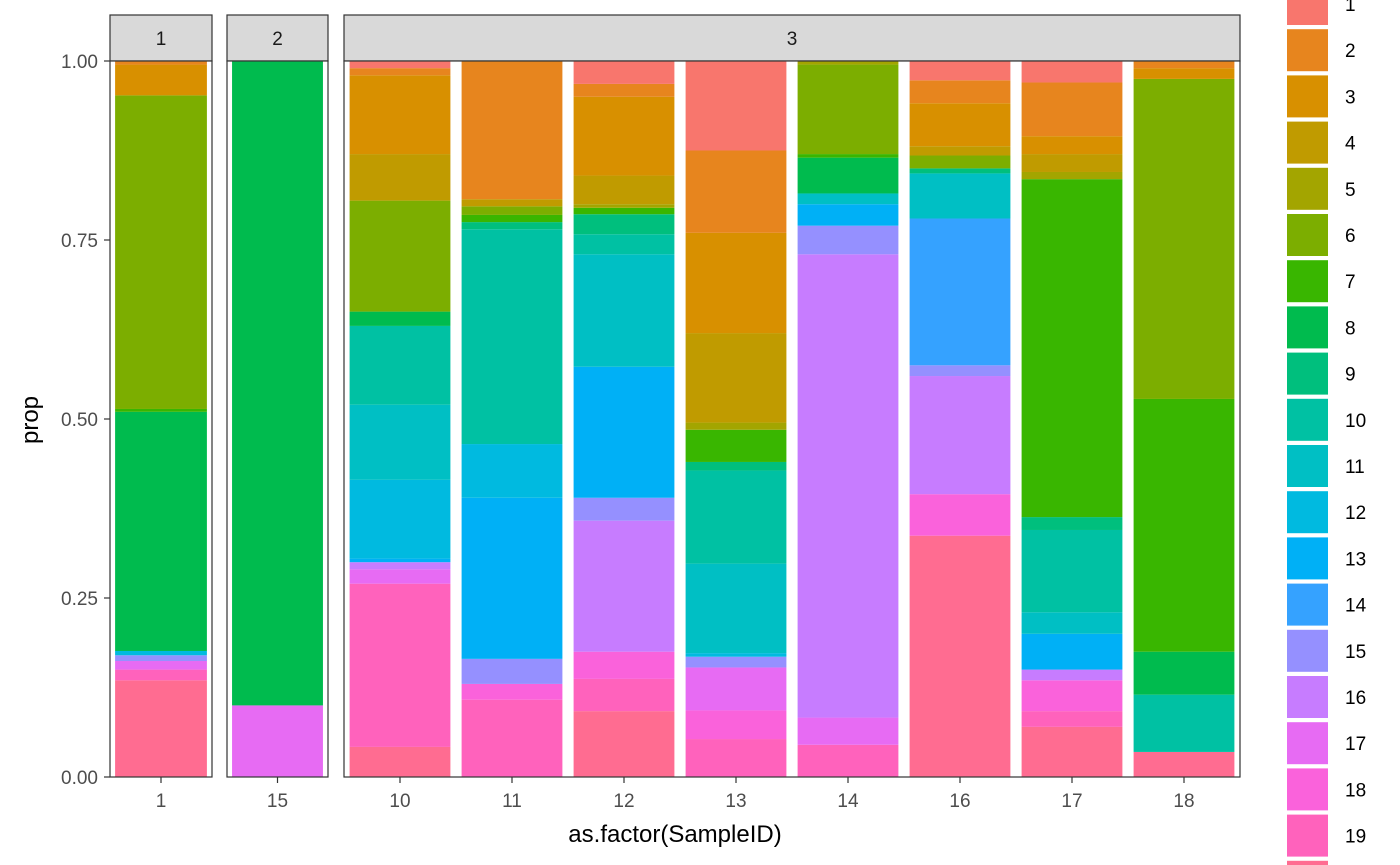 The width and height of the screenshot is (1400, 865). I want to click on legend-label: 7, so click(1350, 282).